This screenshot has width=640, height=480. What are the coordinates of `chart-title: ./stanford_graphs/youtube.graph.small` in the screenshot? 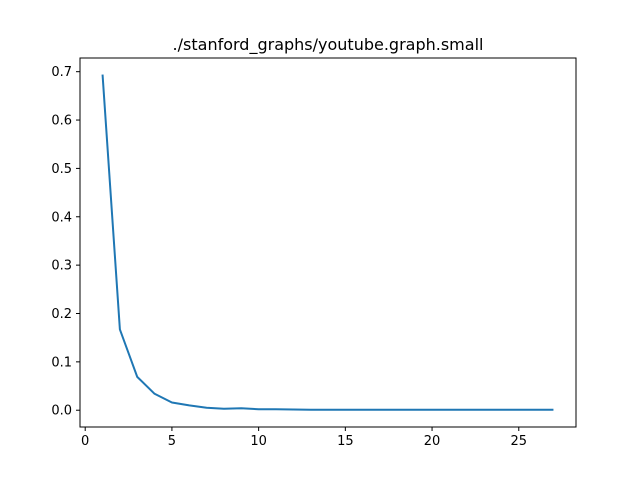 It's located at (328, 45).